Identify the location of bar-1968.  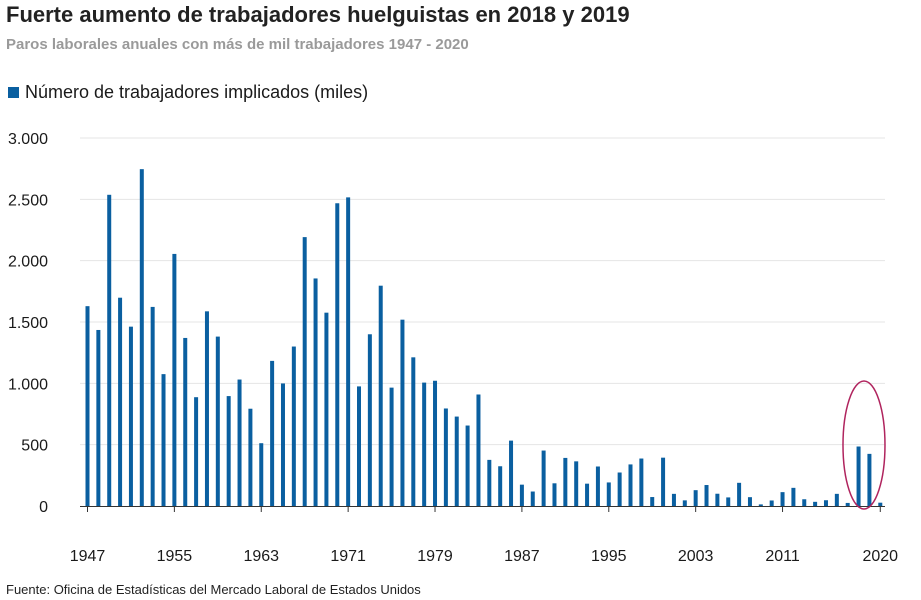
(315, 392).